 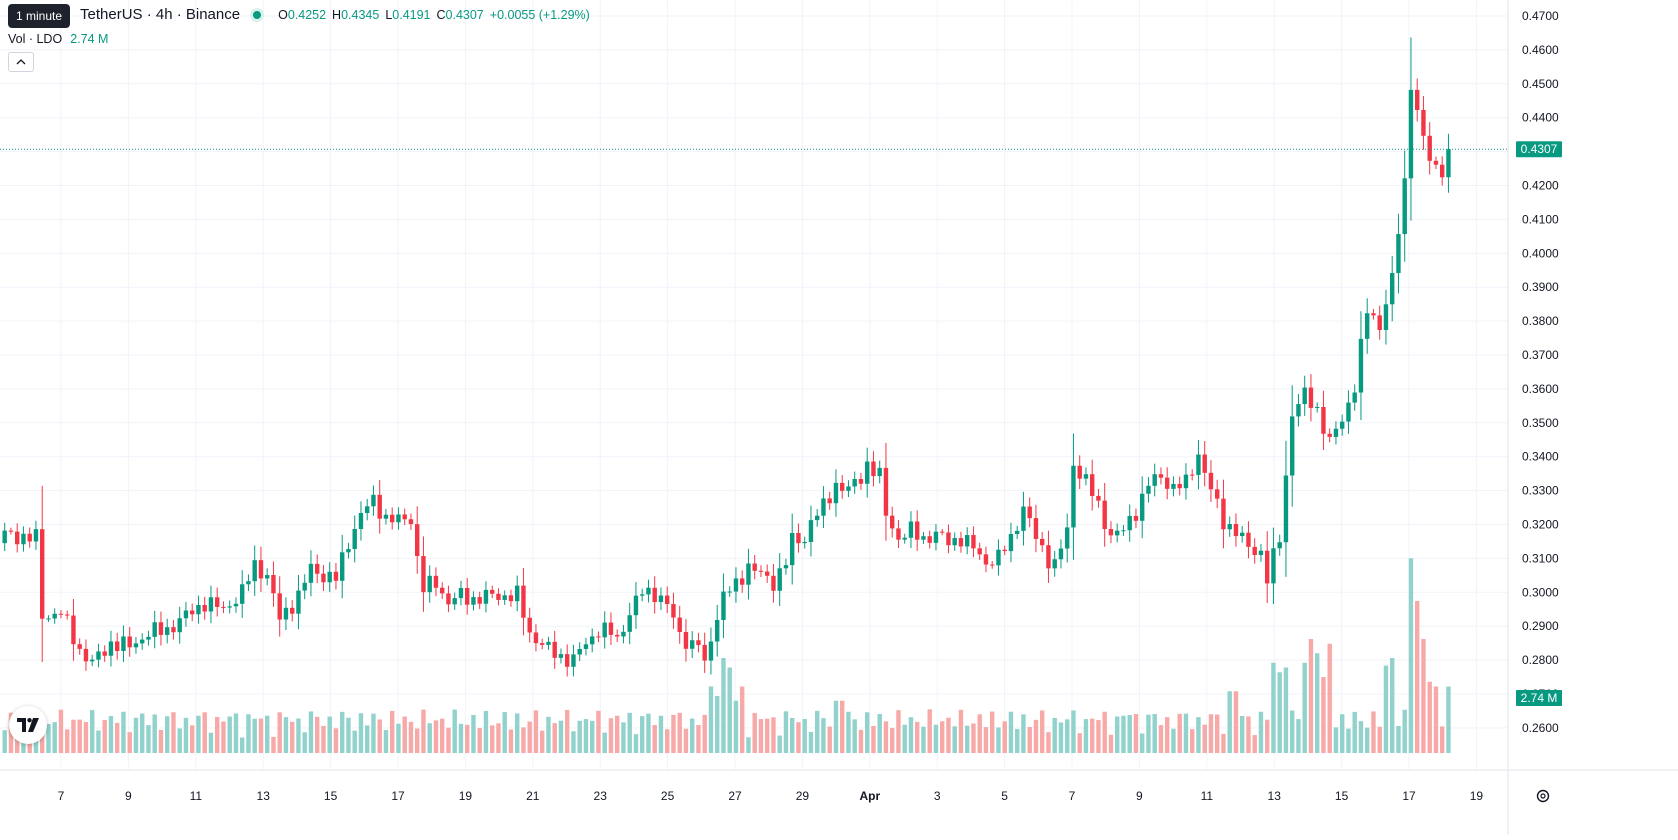 What do you see at coordinates (1540, 253) in the screenshot?
I see `price-tick-label: 0.4000` at bounding box center [1540, 253].